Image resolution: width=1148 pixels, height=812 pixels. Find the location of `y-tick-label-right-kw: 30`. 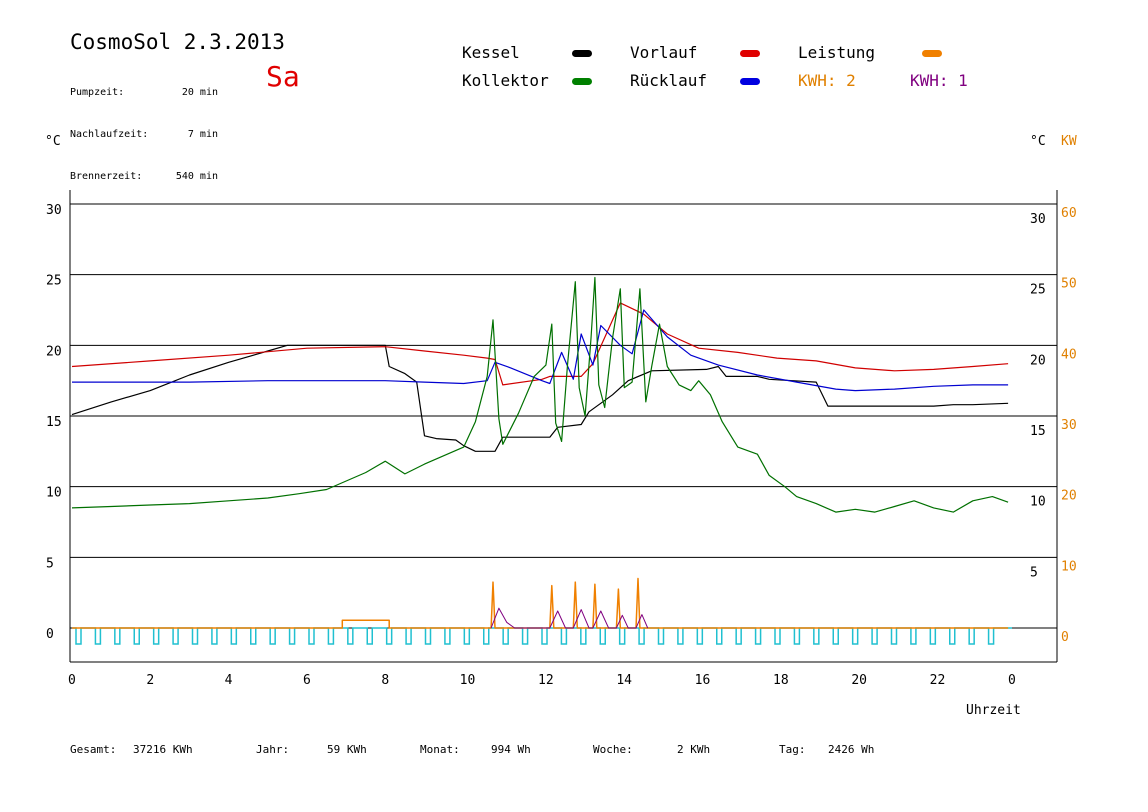

y-tick-label-right-kw: 30 is located at coordinates (1069, 425).